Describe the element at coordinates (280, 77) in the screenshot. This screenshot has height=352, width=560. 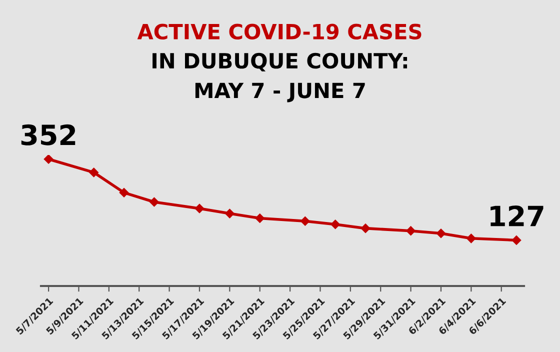
I see `chart-subtitle: IN DUBUQUE COUNTY: MAY 7 - JUNE 7` at that location.